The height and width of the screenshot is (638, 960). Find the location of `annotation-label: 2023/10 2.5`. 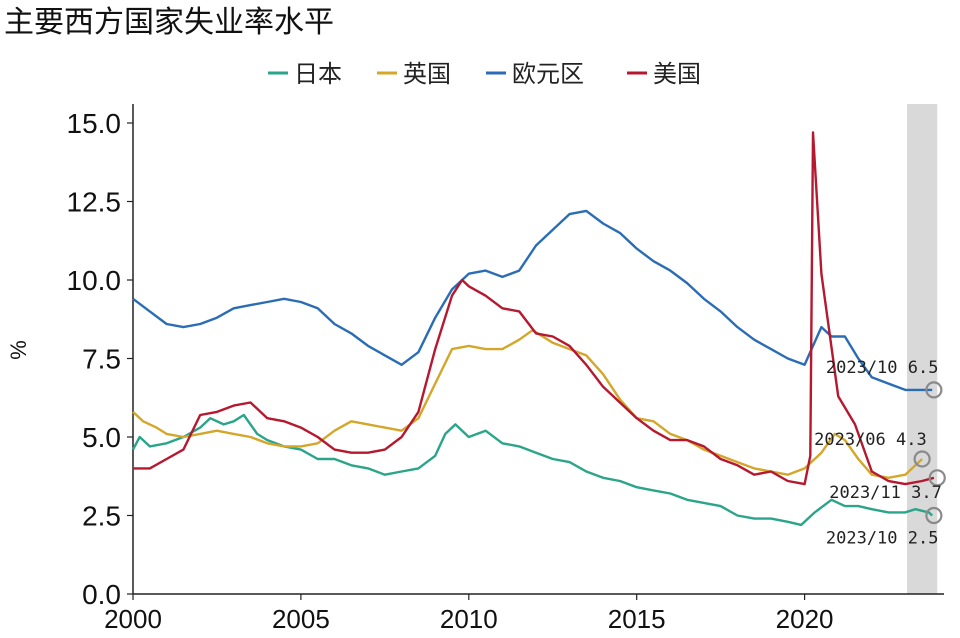

annotation-label: 2023/10 2.5 is located at coordinates (882, 539).